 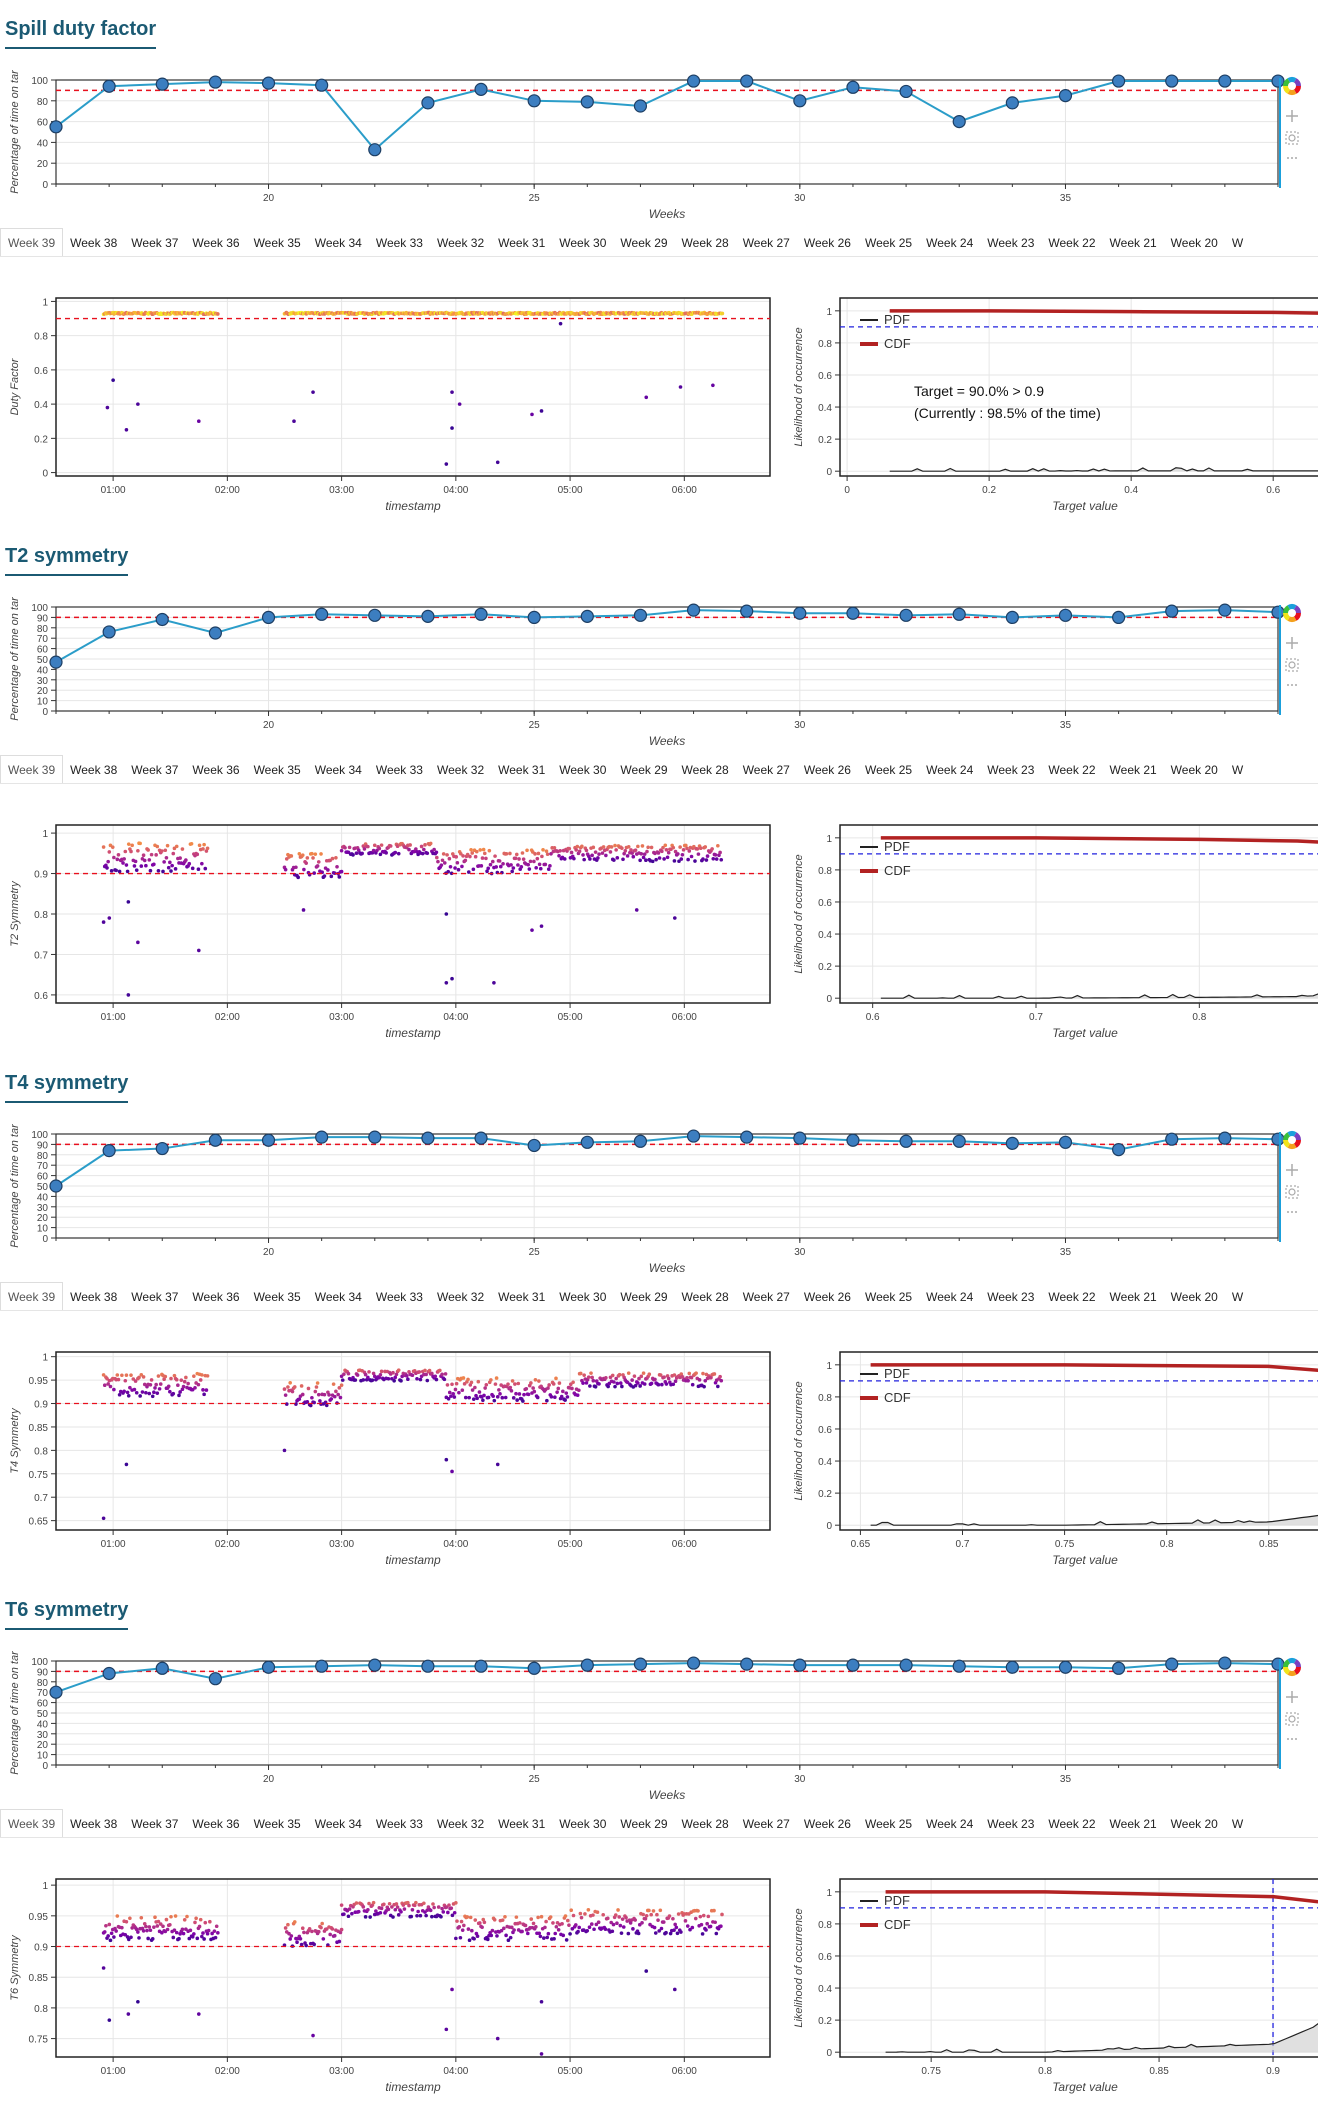 I want to click on more-icon, so click(x=1292, y=685).